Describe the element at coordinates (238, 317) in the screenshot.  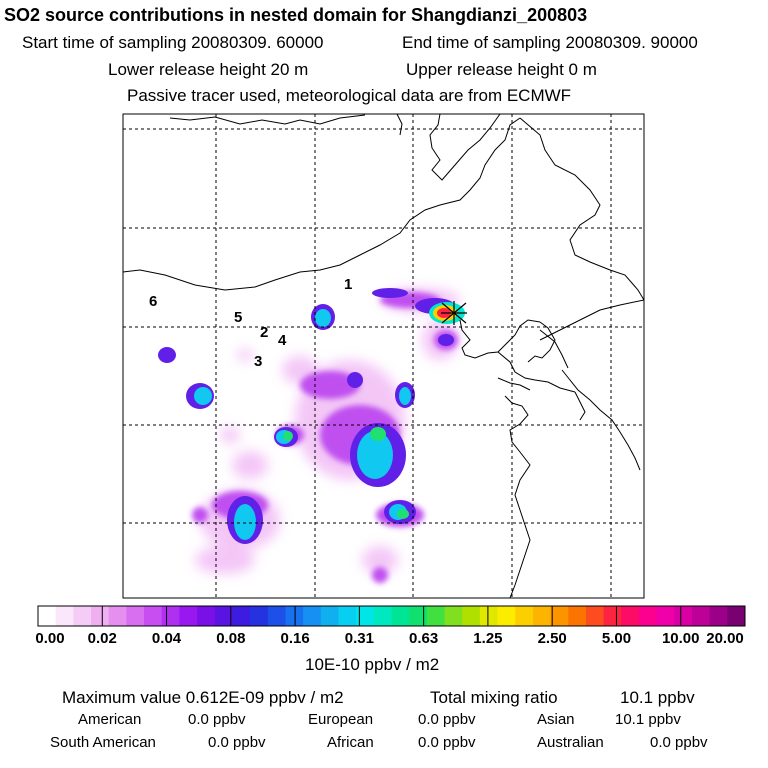
I see `site-label-5: 5` at that location.